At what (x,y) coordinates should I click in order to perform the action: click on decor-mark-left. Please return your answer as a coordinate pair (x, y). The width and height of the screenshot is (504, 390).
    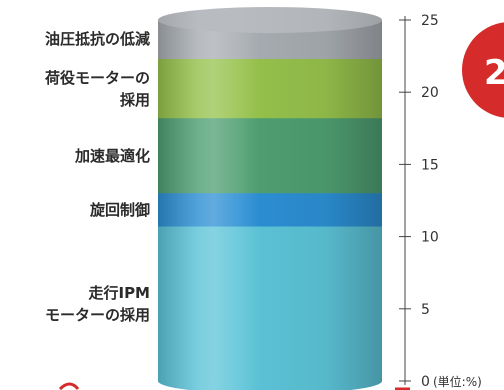
    Looking at the image, I should click on (69, 386).